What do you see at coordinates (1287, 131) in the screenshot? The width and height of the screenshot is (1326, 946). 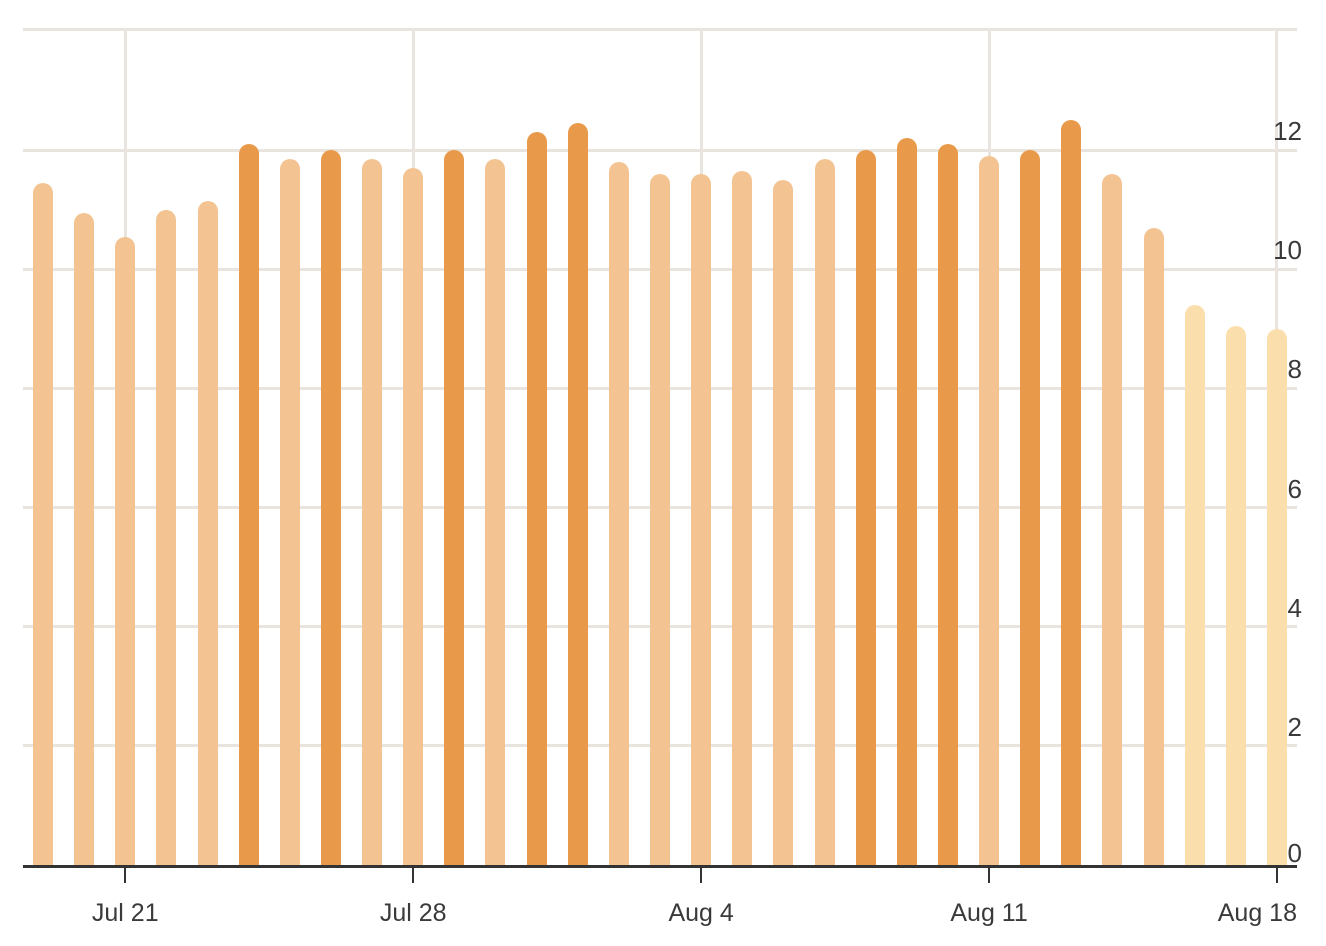 I see `y-axis-label: 12` at bounding box center [1287, 131].